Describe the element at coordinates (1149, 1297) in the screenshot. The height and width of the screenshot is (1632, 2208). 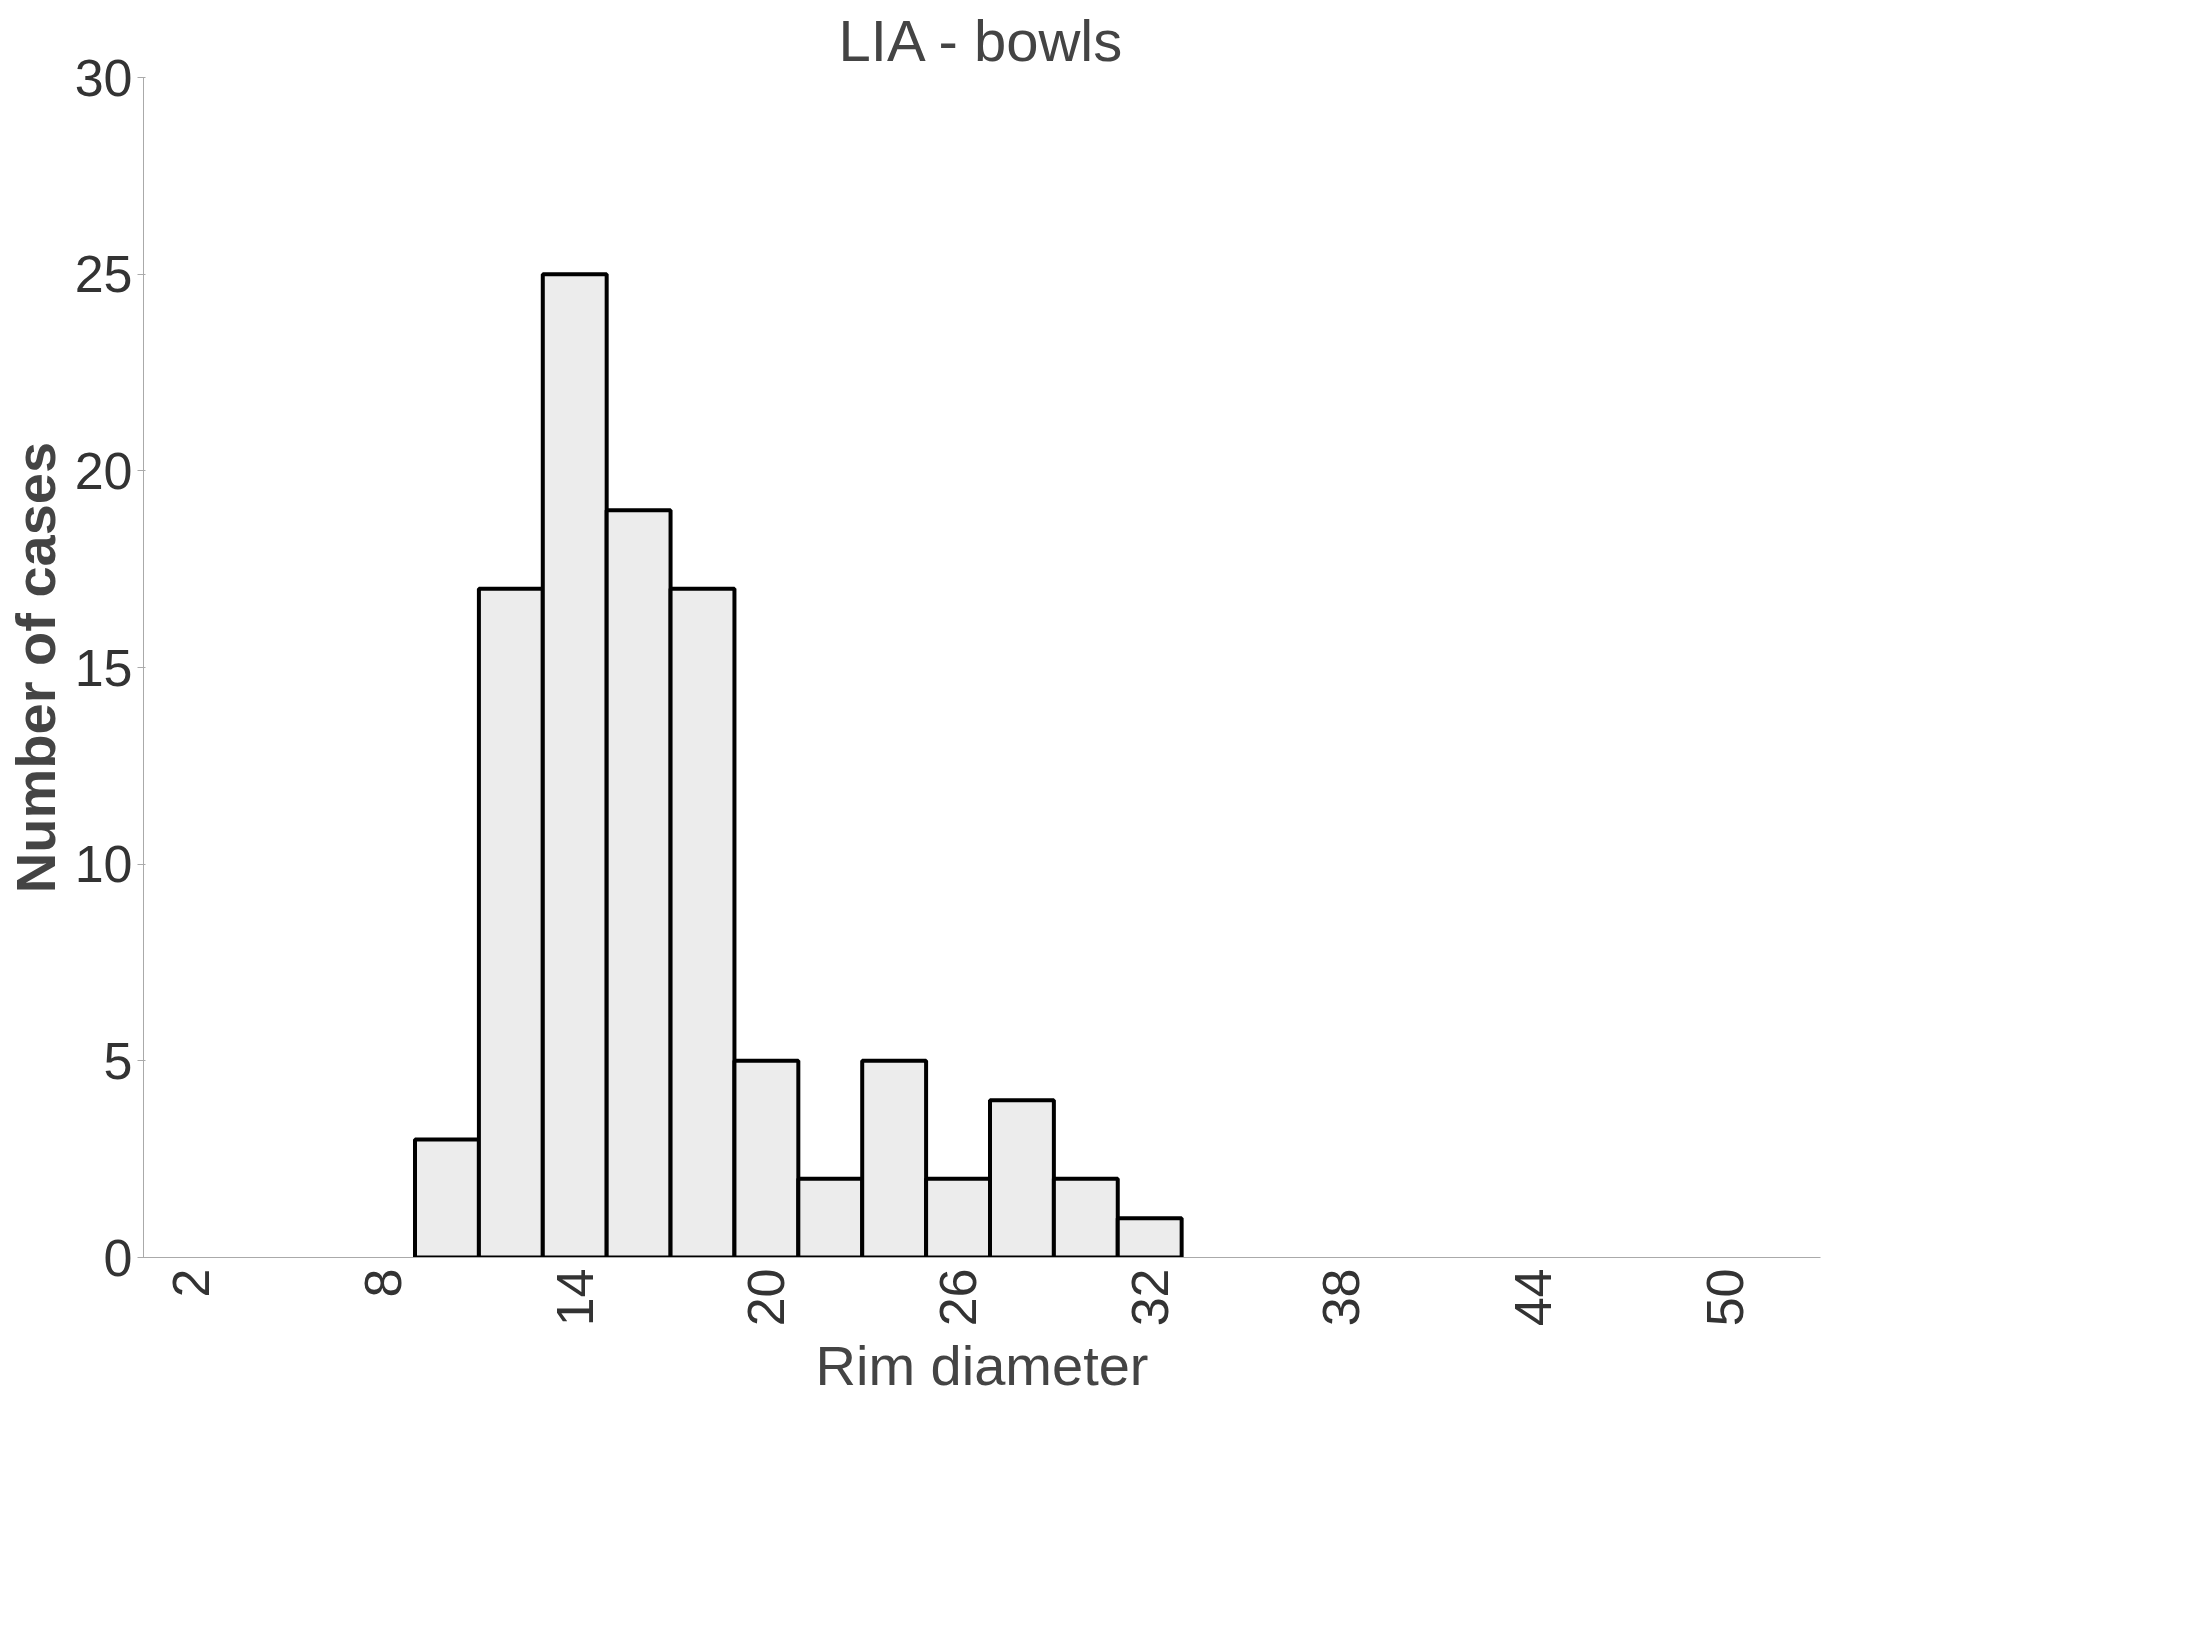
I see `x-tick-label: 32` at that location.